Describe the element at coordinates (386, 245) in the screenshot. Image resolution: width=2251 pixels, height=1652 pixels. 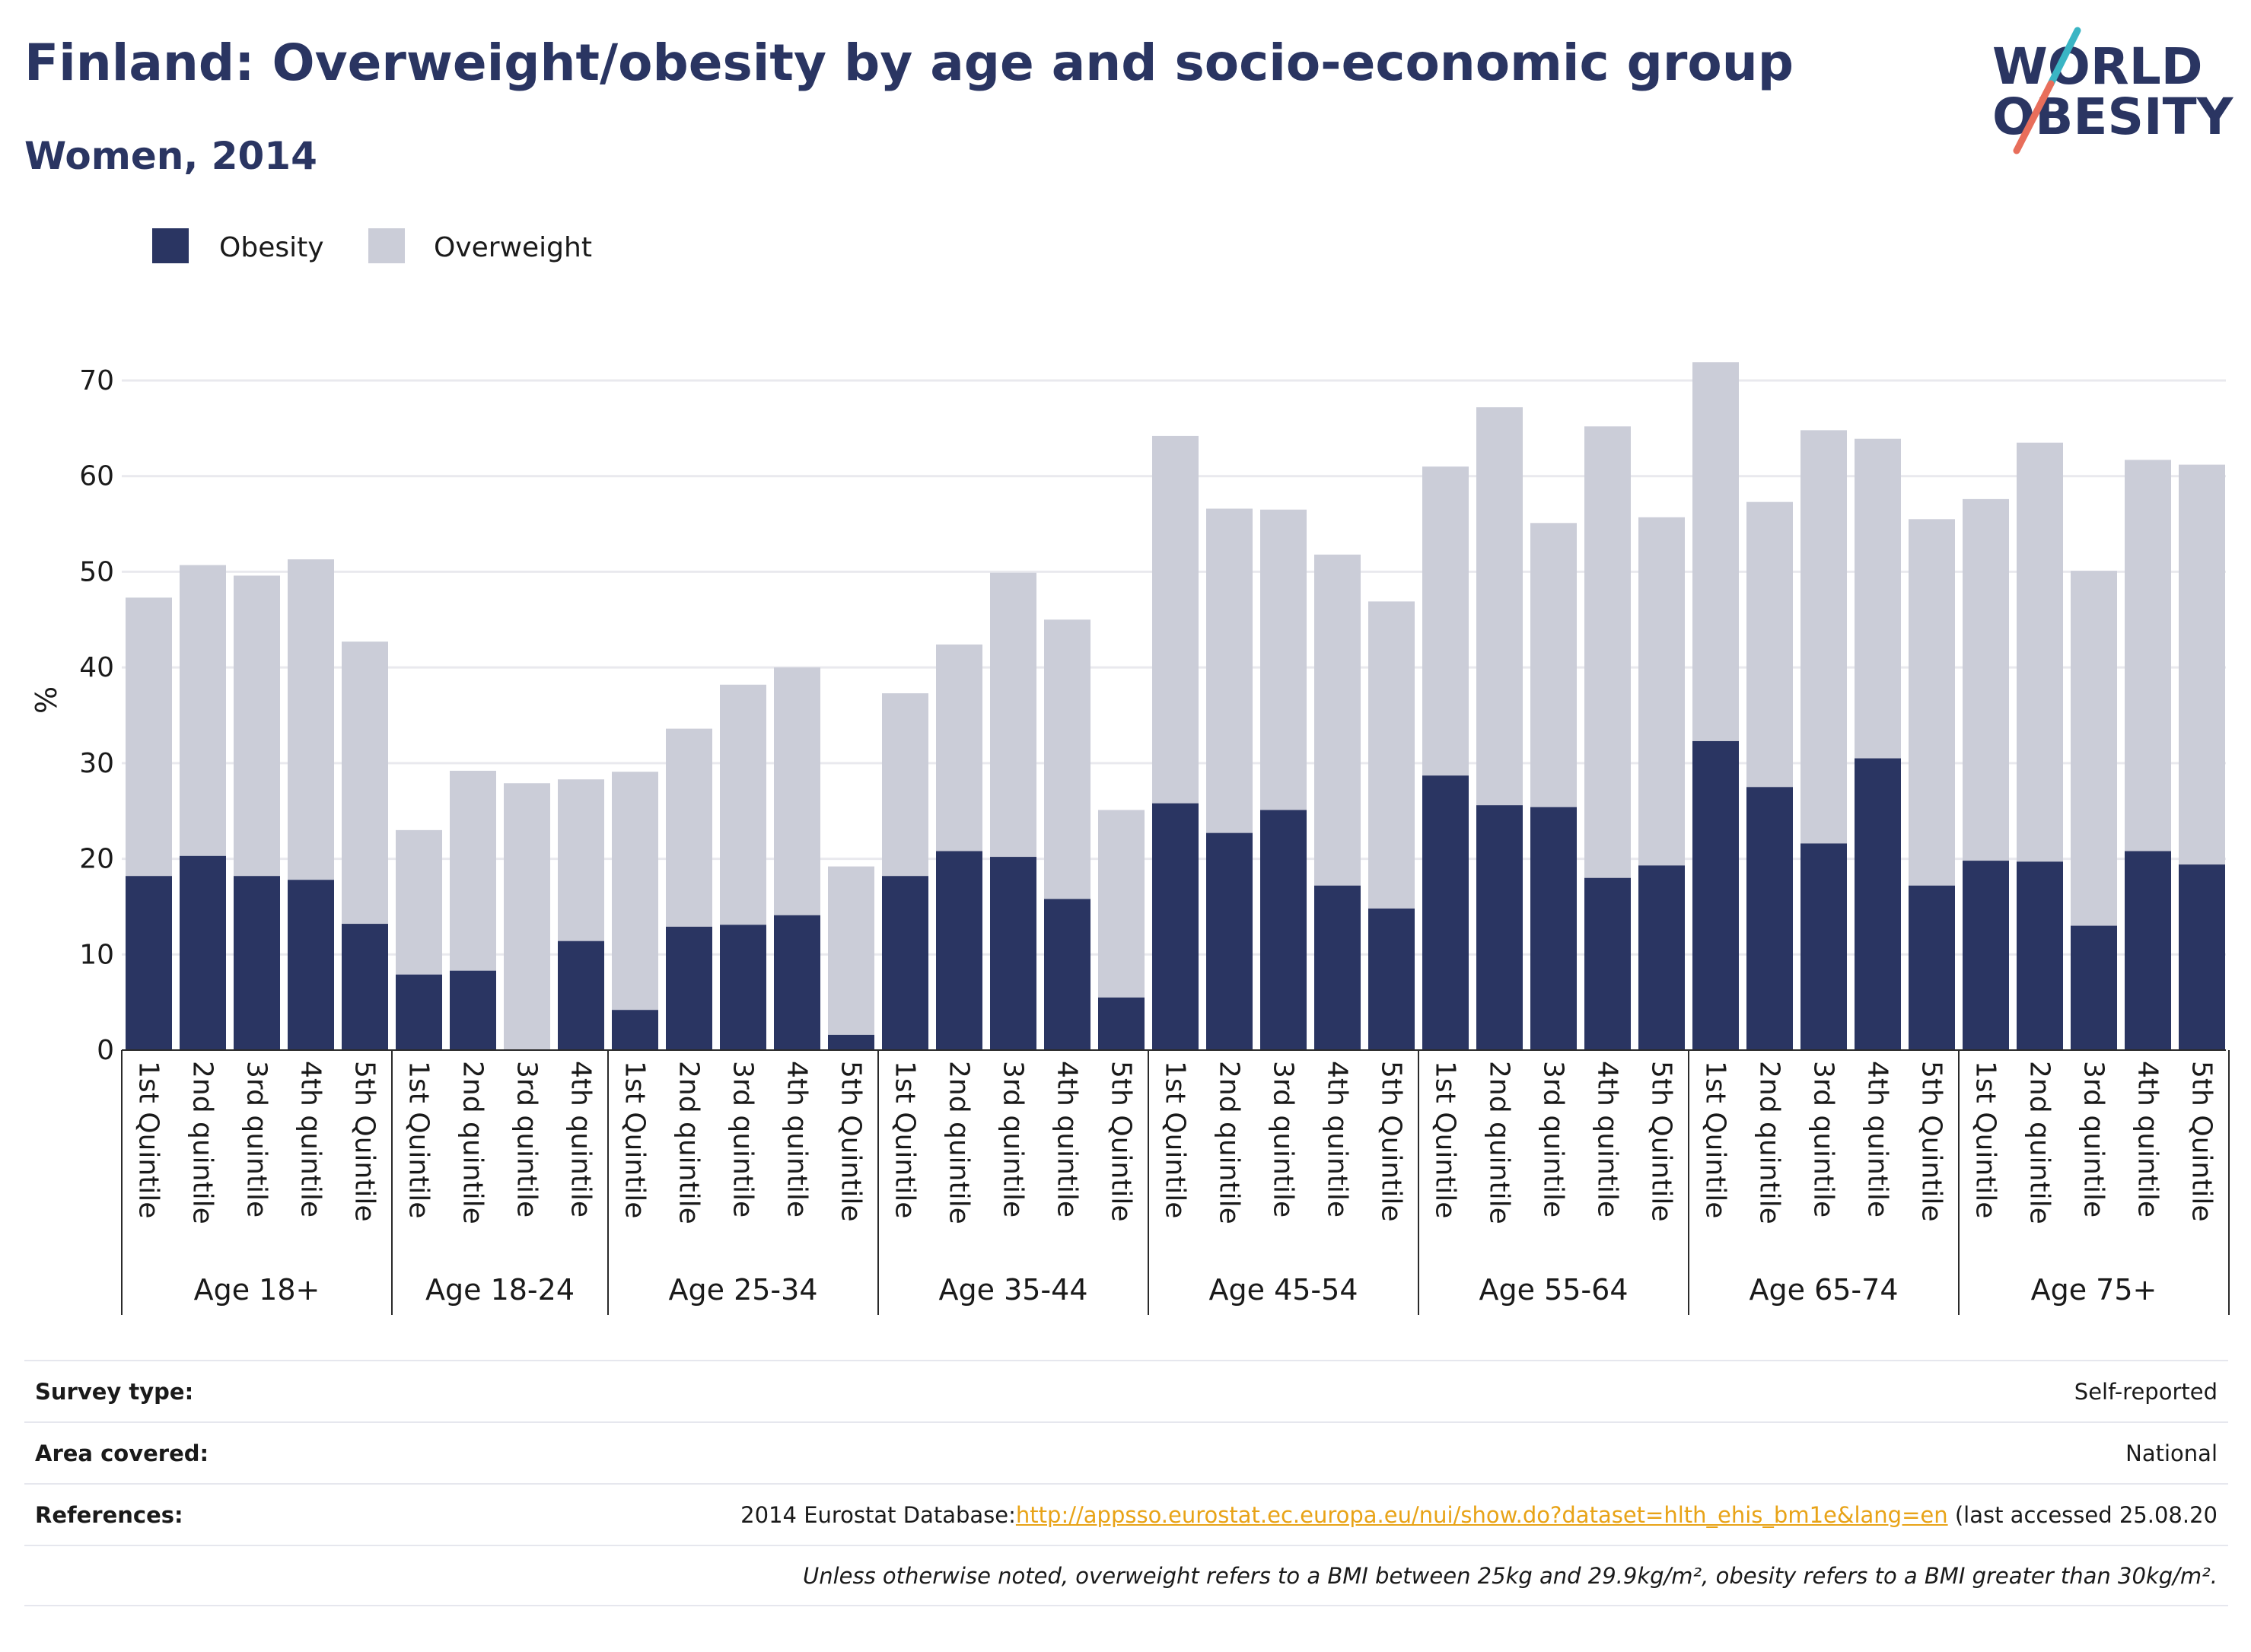
I see `legend-swatch-overweight` at that location.